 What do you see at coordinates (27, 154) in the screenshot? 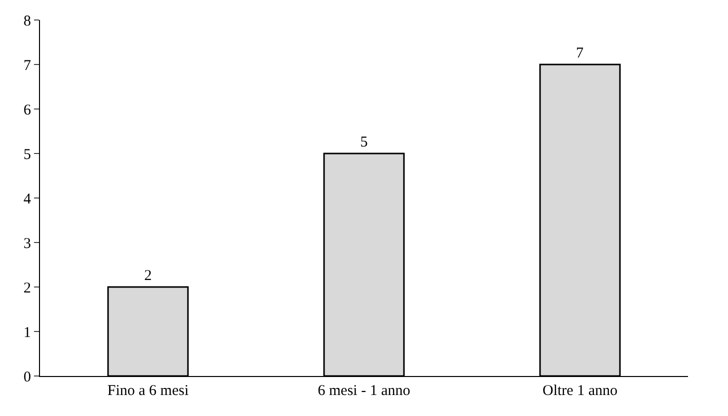
I see `y-tick-label: 5` at bounding box center [27, 154].